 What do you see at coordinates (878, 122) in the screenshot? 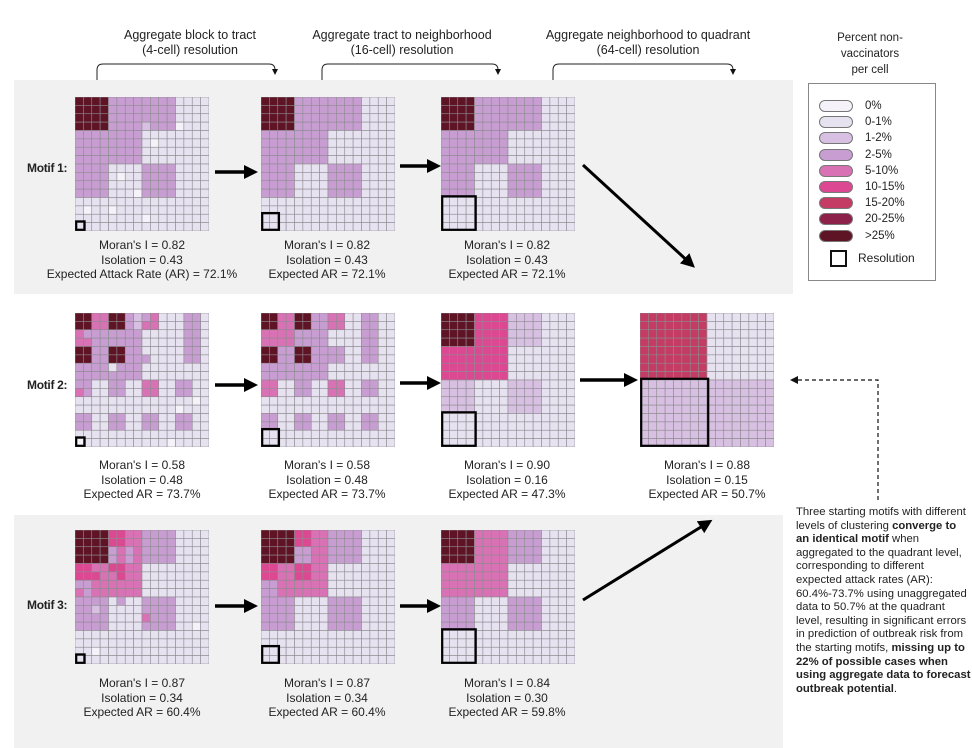
I see `legend-label: 0-1%` at bounding box center [878, 122].